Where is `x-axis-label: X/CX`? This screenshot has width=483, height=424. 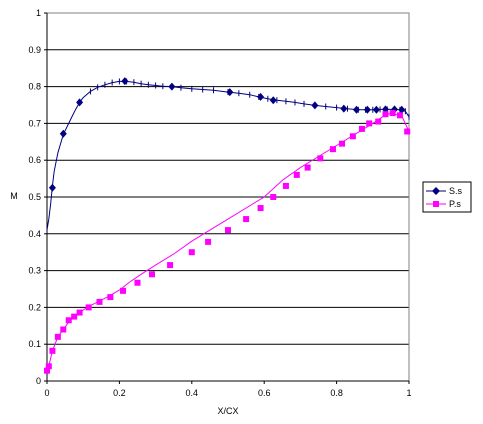
x-axis-label: X/CX is located at coordinates (227, 411).